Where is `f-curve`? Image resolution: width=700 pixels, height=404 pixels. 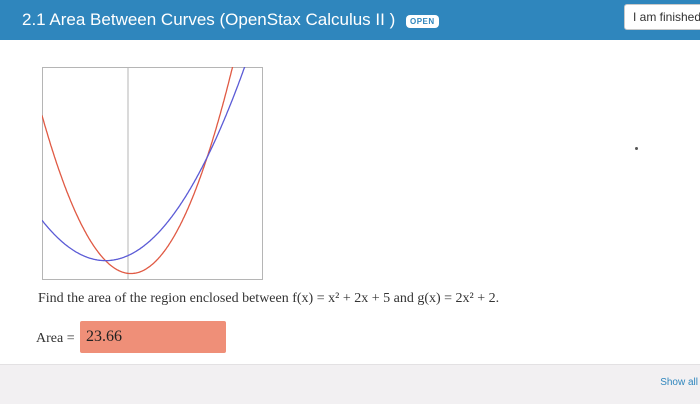 f-curve is located at coordinates (144, 164).